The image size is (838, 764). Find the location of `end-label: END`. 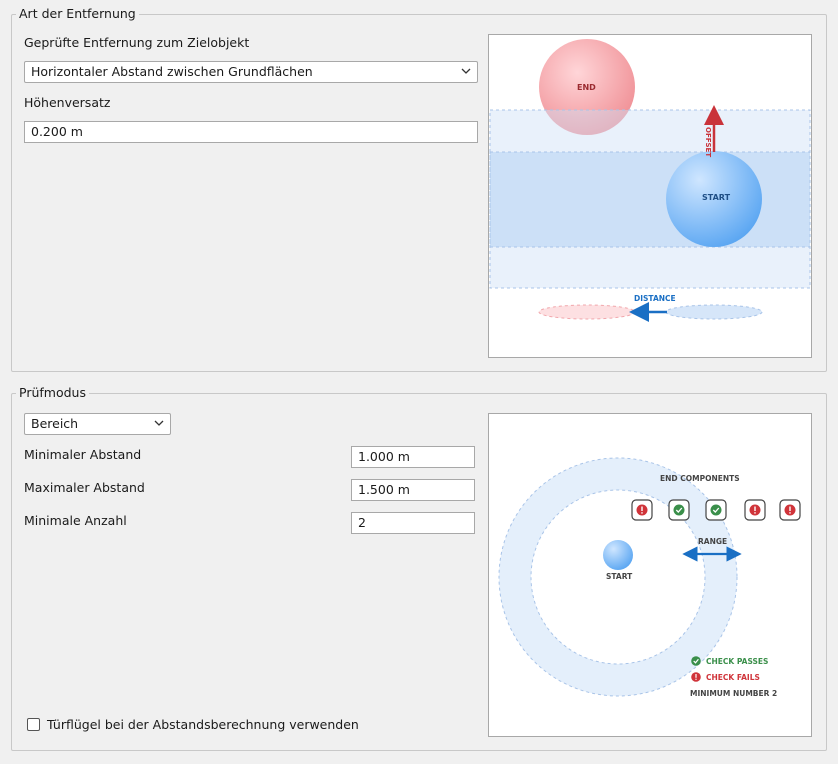

end-label: END is located at coordinates (586, 87).